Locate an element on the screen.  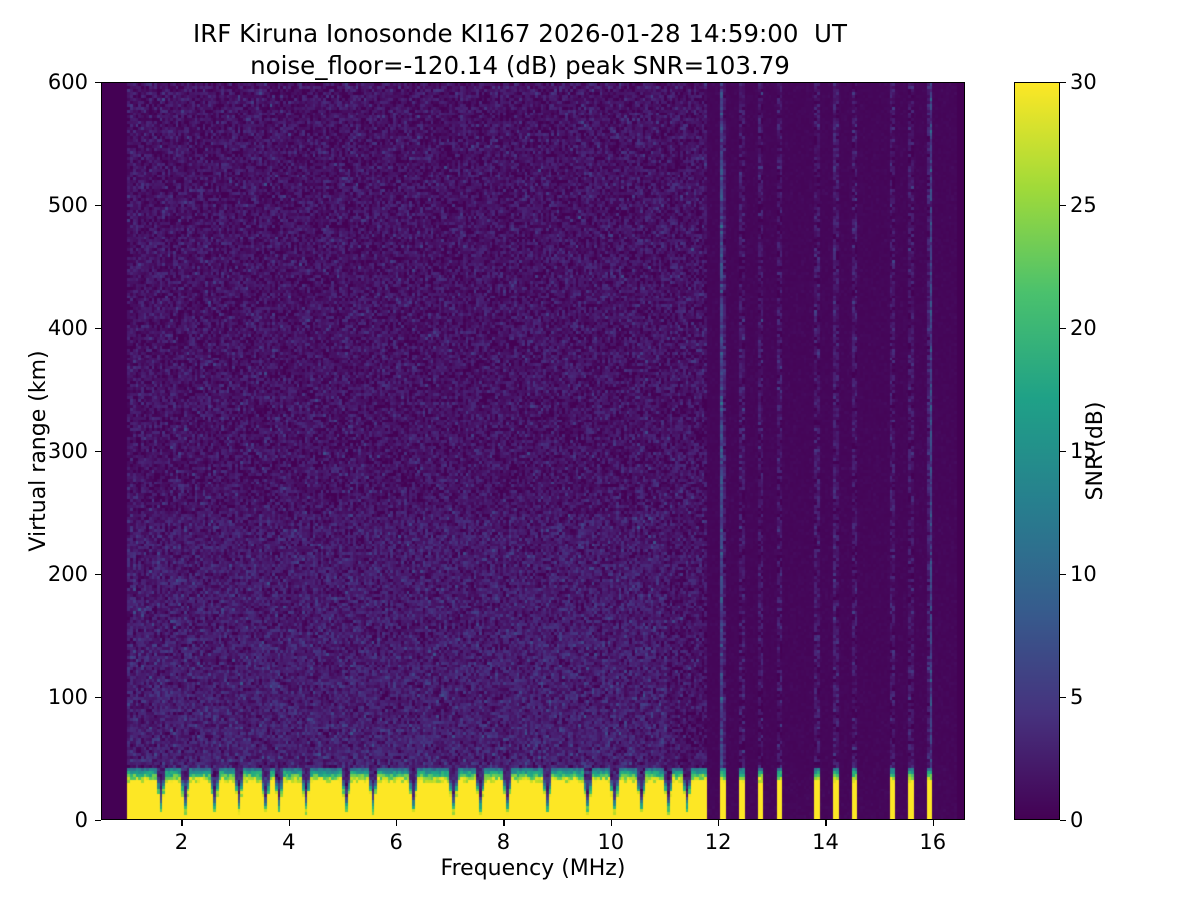
x-tick-label: 16 is located at coordinates (933, 842).